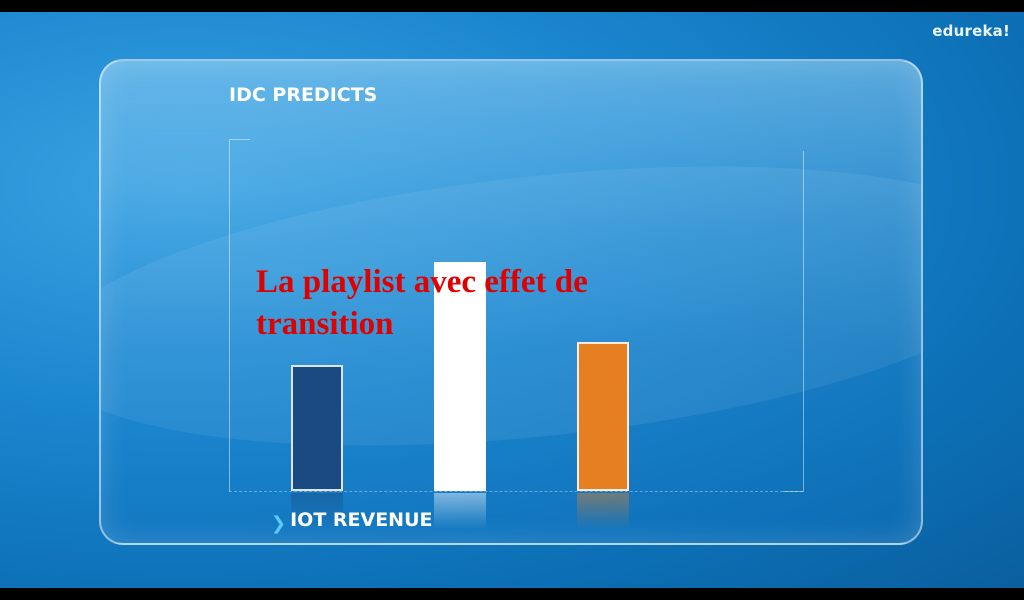 This screenshot has height=600, width=1024. What do you see at coordinates (422, 303) in the screenshot?
I see `subtitle-caption: La playlist avec effet de transition` at bounding box center [422, 303].